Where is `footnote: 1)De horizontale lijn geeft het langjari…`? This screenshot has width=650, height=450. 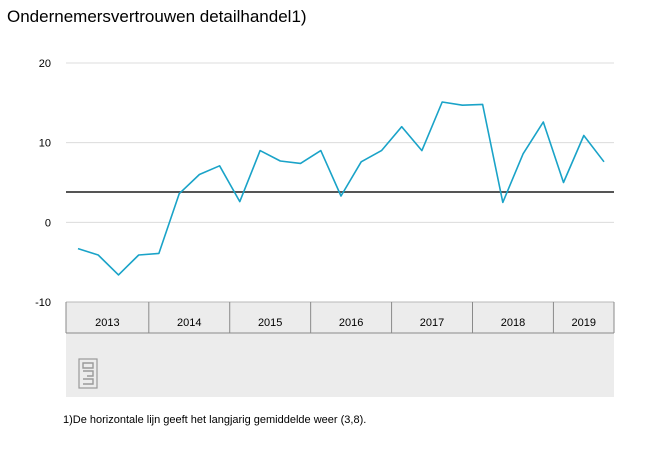 footnote: 1)De horizontale lijn geeft het langjari… is located at coordinates (215, 420).